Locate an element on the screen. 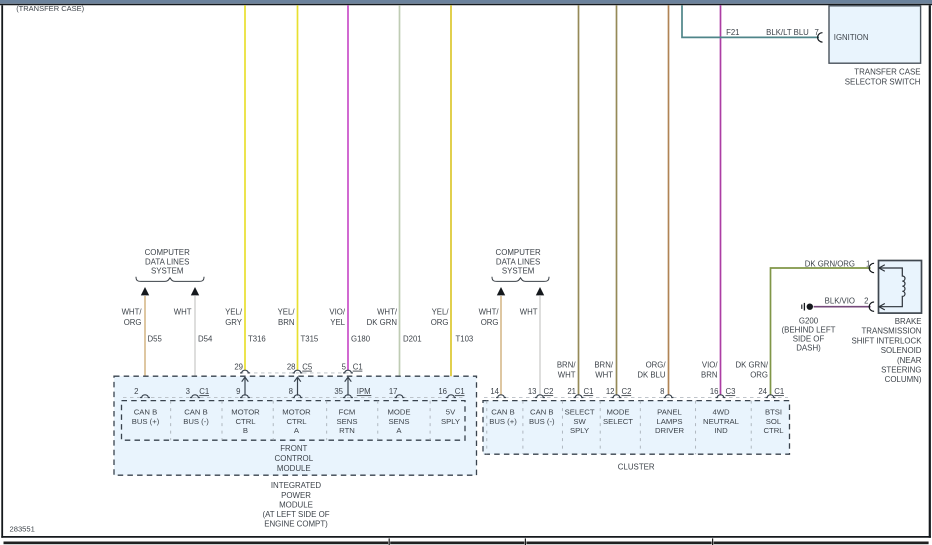 This screenshot has height=545, width=932. svg-text: 5V is located at coordinates (451, 412).